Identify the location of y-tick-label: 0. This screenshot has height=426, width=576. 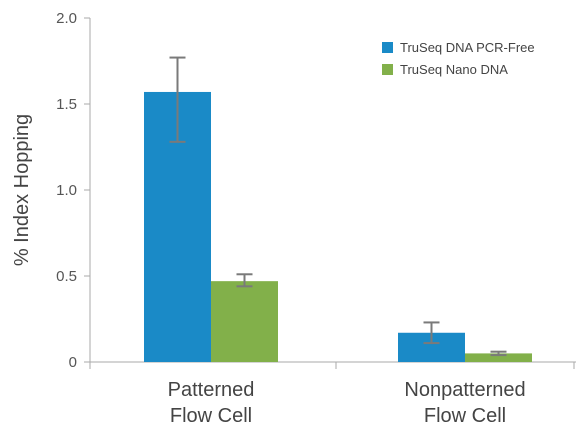
(73, 362).